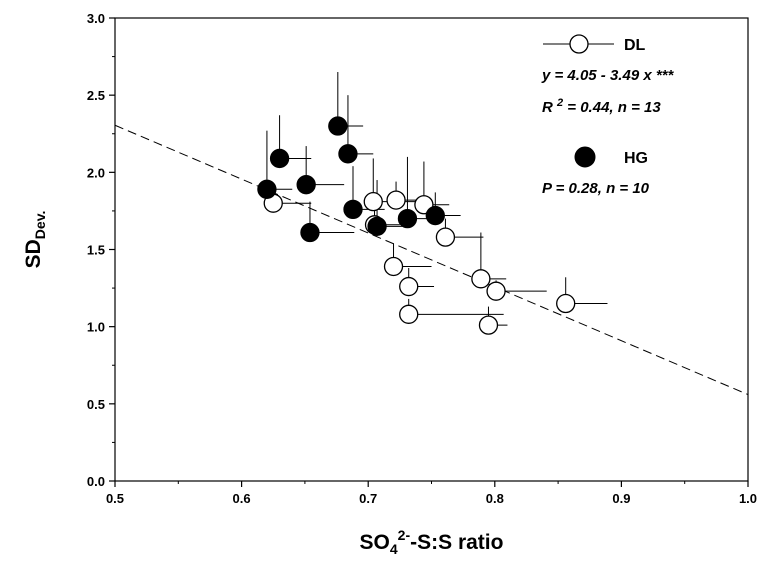  I want to click on legend-dl-marker, so click(579, 44).